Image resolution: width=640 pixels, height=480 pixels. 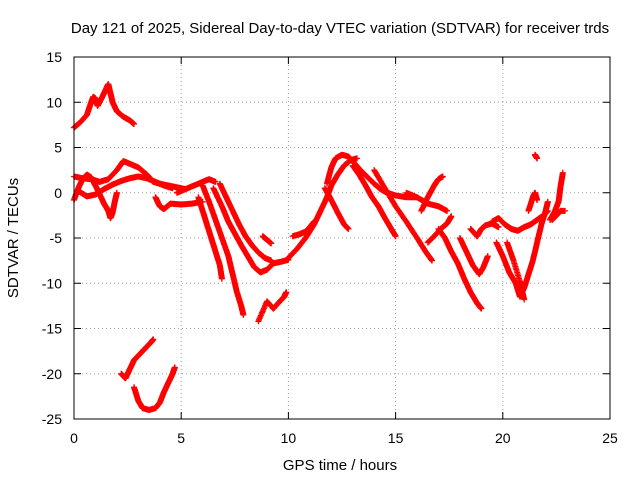 I want to click on x-tick-label: 25, so click(x=610, y=438).